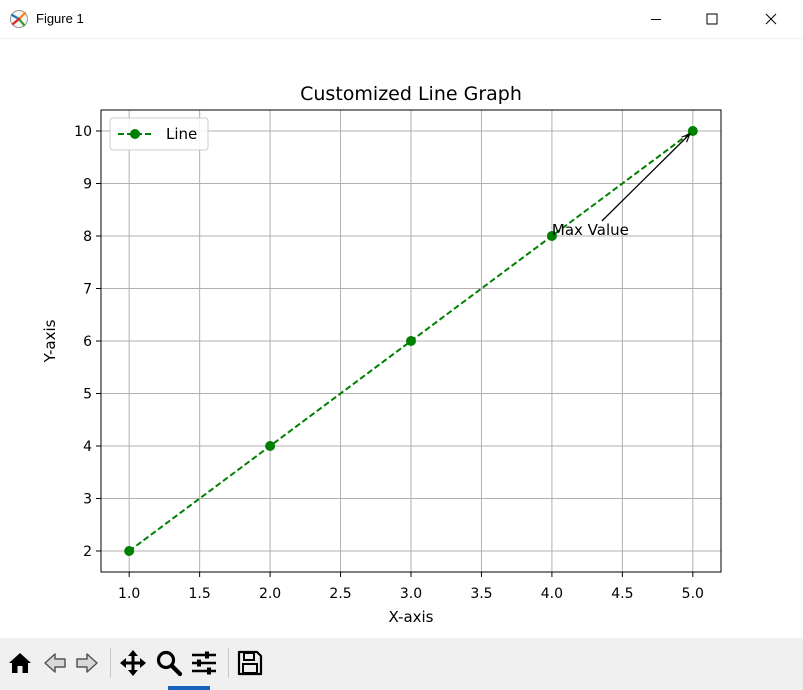  I want to click on close-icon, so click(771, 19).